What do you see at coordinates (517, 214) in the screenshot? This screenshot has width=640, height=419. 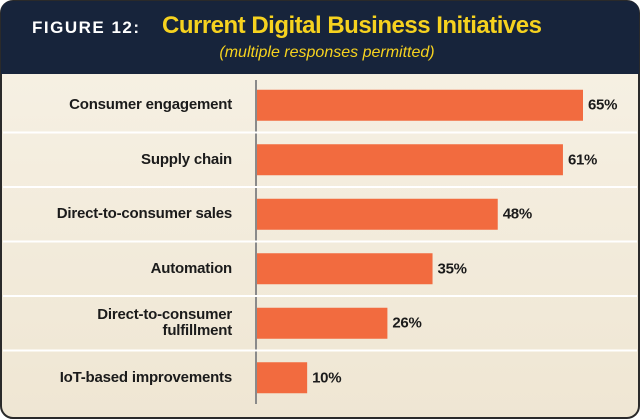 I see `value-label: 48%` at bounding box center [517, 214].